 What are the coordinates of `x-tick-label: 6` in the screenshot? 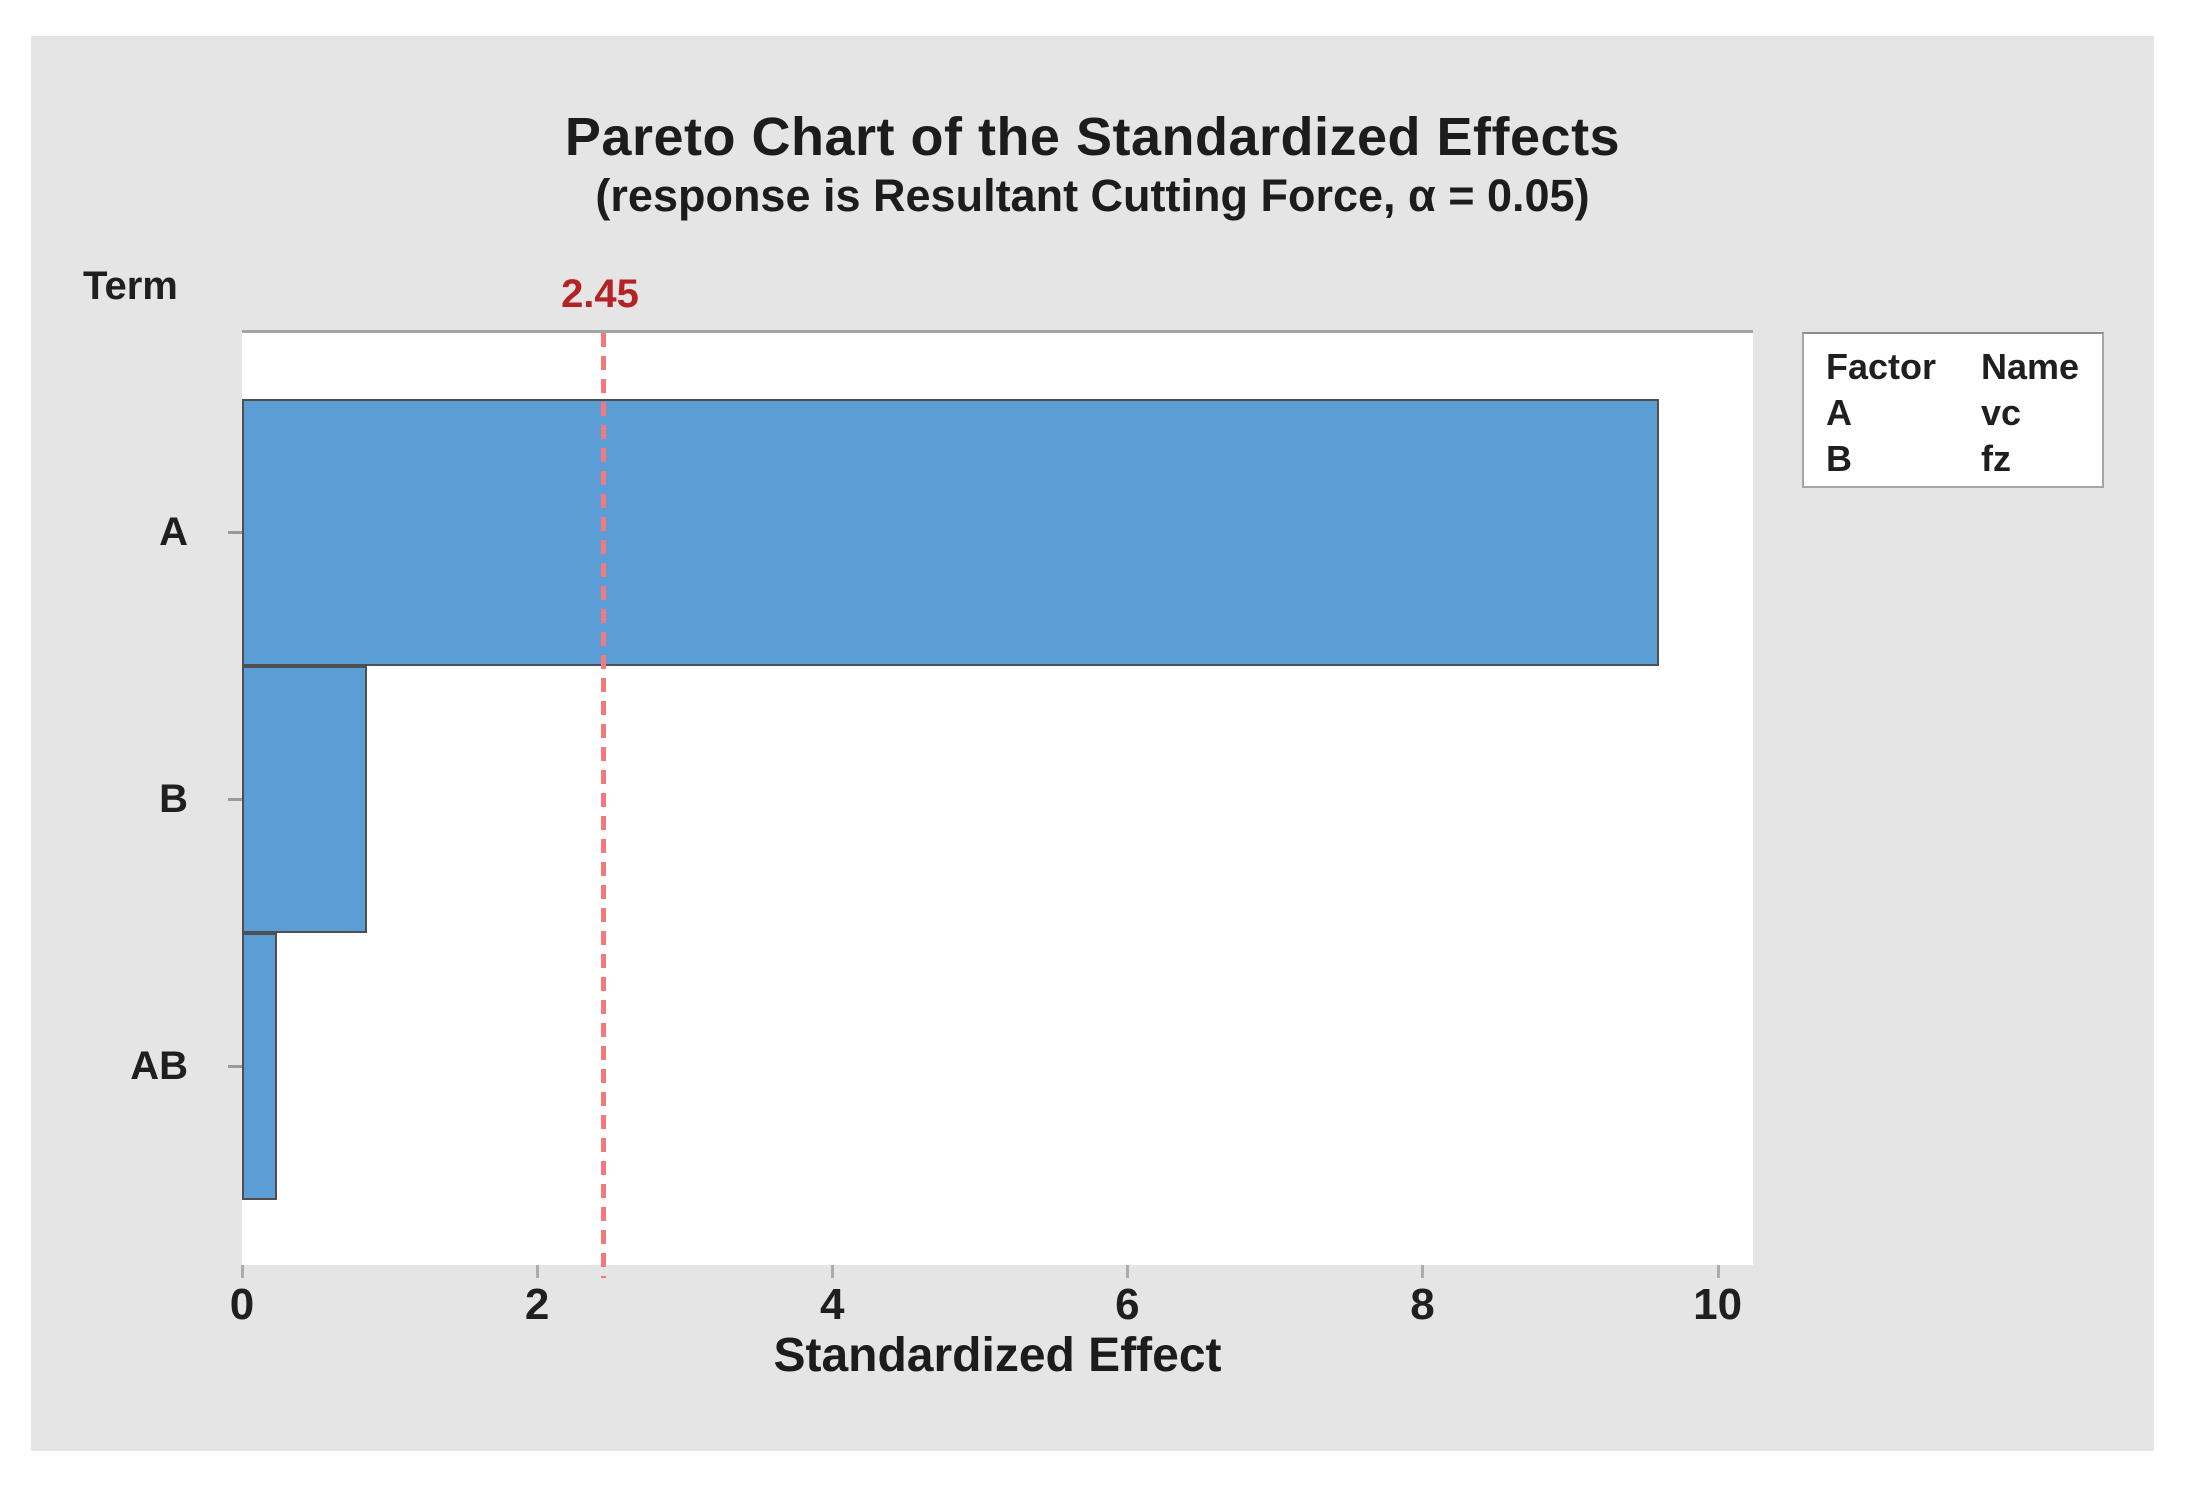 It's located at (1127, 1304).